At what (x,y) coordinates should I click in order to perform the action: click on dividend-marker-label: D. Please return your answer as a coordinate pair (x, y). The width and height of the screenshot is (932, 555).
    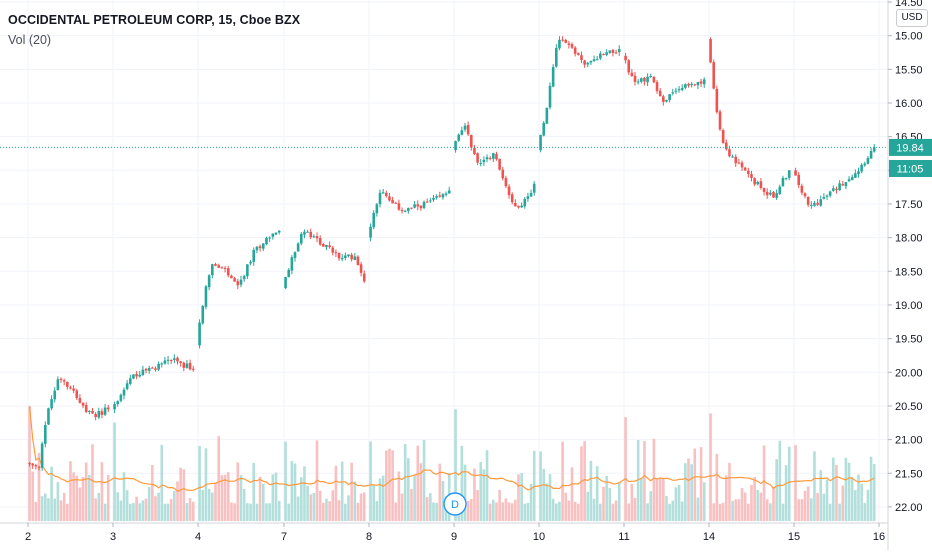
    Looking at the image, I should click on (455, 505).